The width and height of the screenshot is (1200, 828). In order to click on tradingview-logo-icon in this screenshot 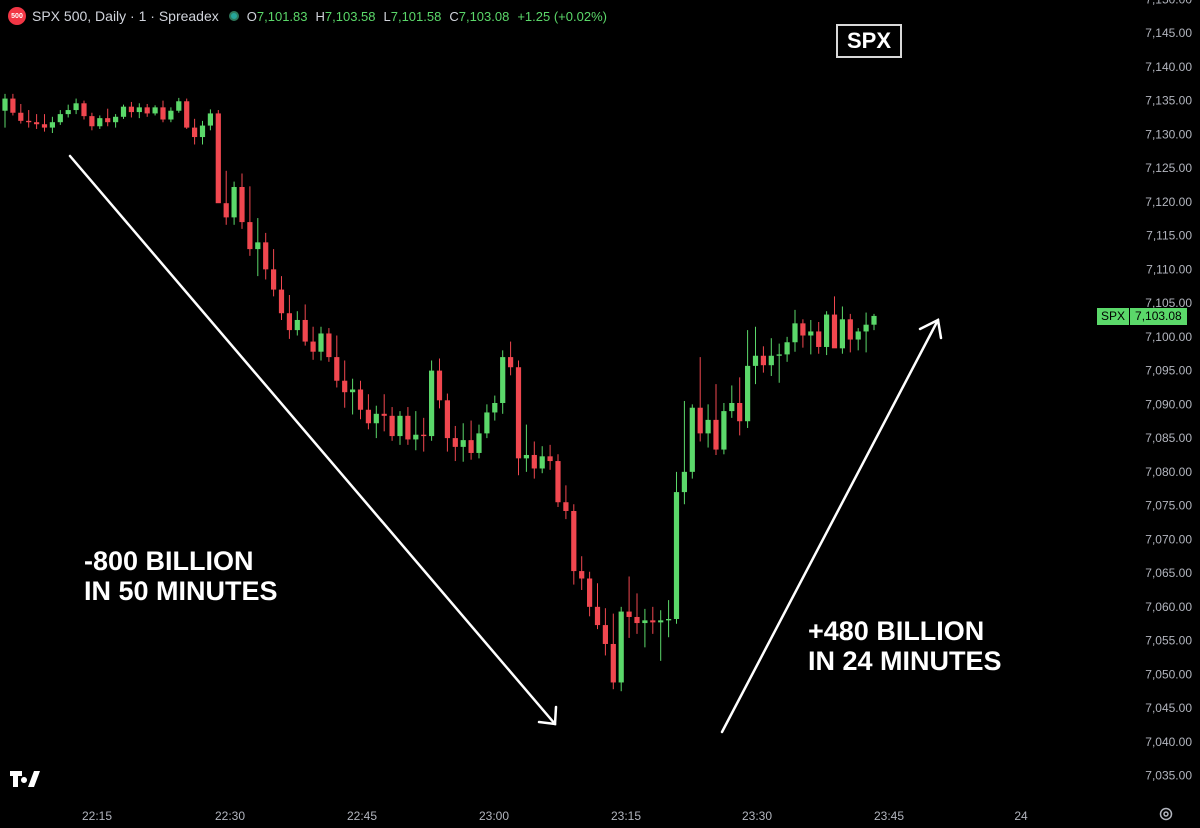, I will do `click(26, 781)`.